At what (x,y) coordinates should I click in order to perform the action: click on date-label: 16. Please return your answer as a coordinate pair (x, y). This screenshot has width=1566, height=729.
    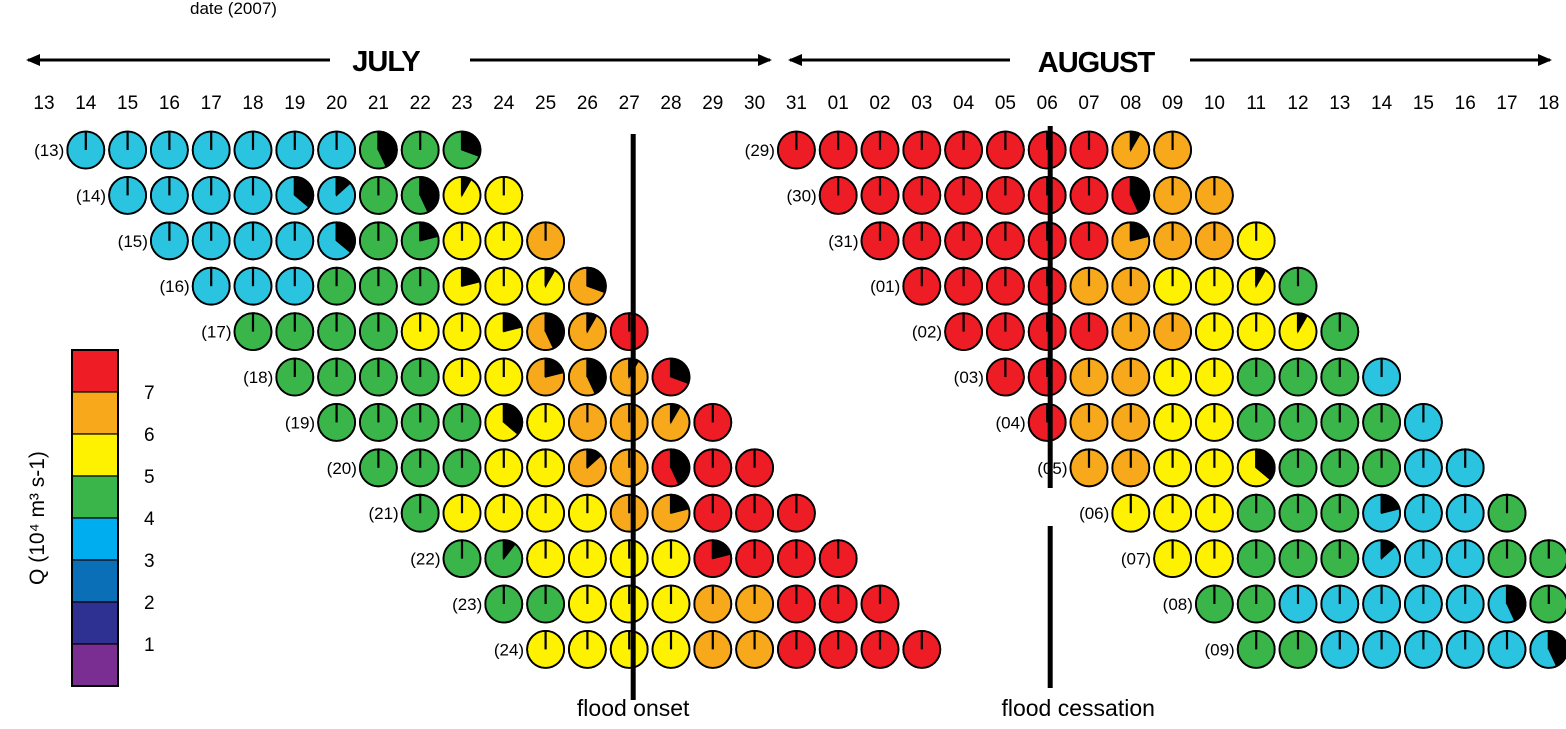
    Looking at the image, I should click on (169, 103).